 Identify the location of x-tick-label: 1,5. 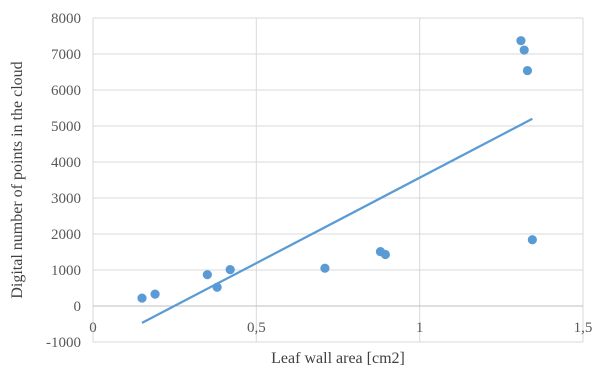
(583, 328).